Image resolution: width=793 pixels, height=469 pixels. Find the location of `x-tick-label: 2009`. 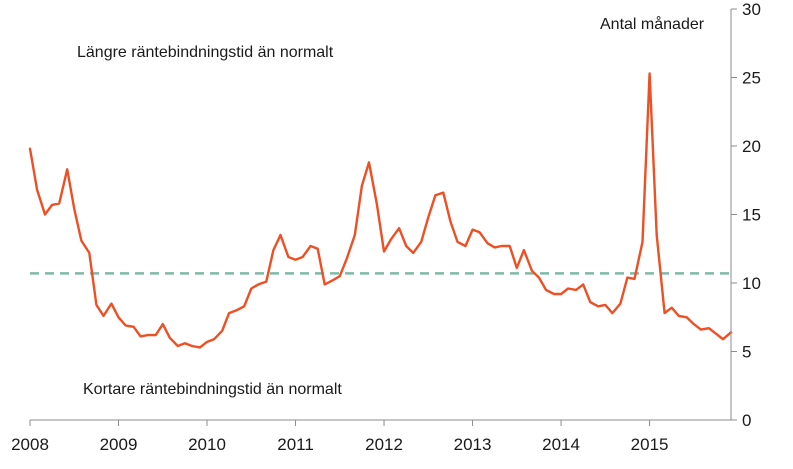

x-tick-label: 2009 is located at coordinates (119, 444).